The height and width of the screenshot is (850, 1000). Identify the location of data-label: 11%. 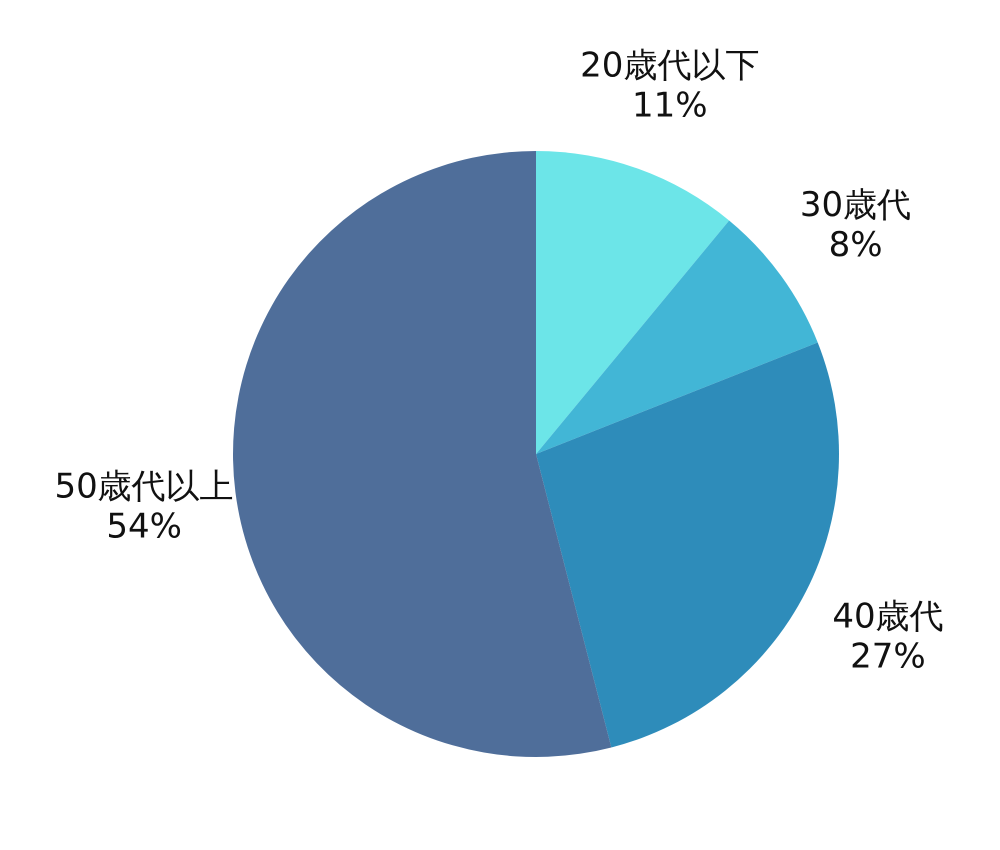
(670, 105).